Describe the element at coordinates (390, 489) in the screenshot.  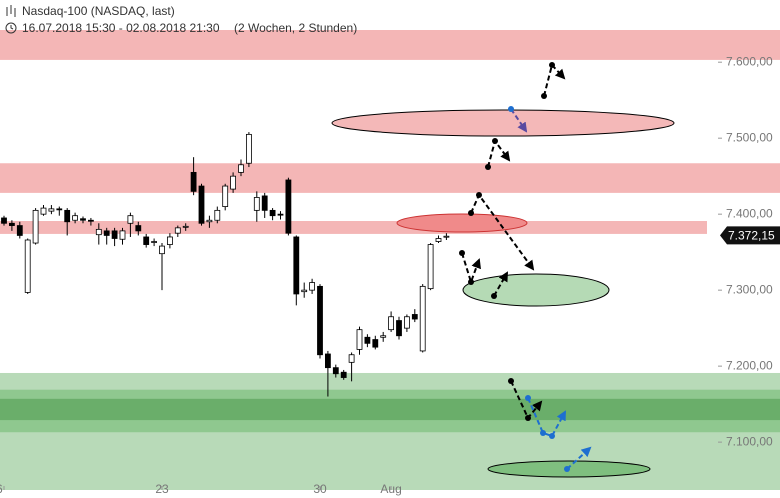
I see `x-tick-label: Aug` at that location.